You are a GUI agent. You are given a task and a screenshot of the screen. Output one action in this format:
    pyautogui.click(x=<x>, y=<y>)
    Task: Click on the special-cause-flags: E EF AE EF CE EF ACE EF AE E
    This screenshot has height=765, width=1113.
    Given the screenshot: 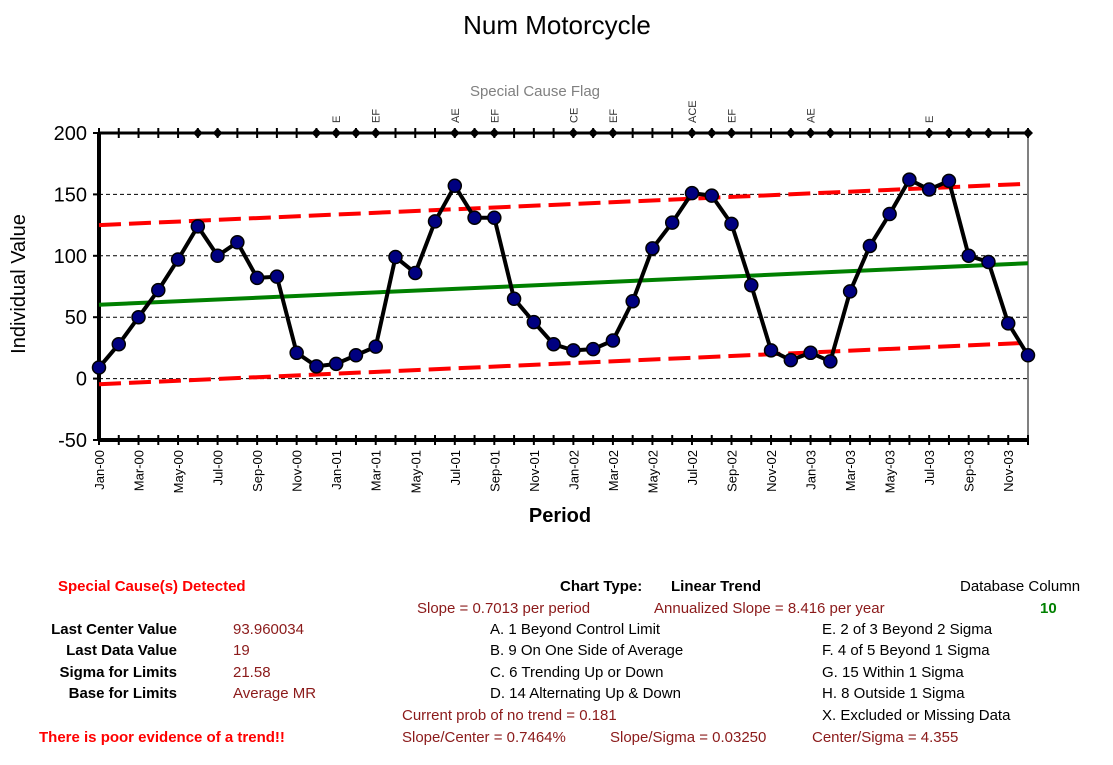 What is the action you would take?
    pyautogui.click(x=612, y=119)
    